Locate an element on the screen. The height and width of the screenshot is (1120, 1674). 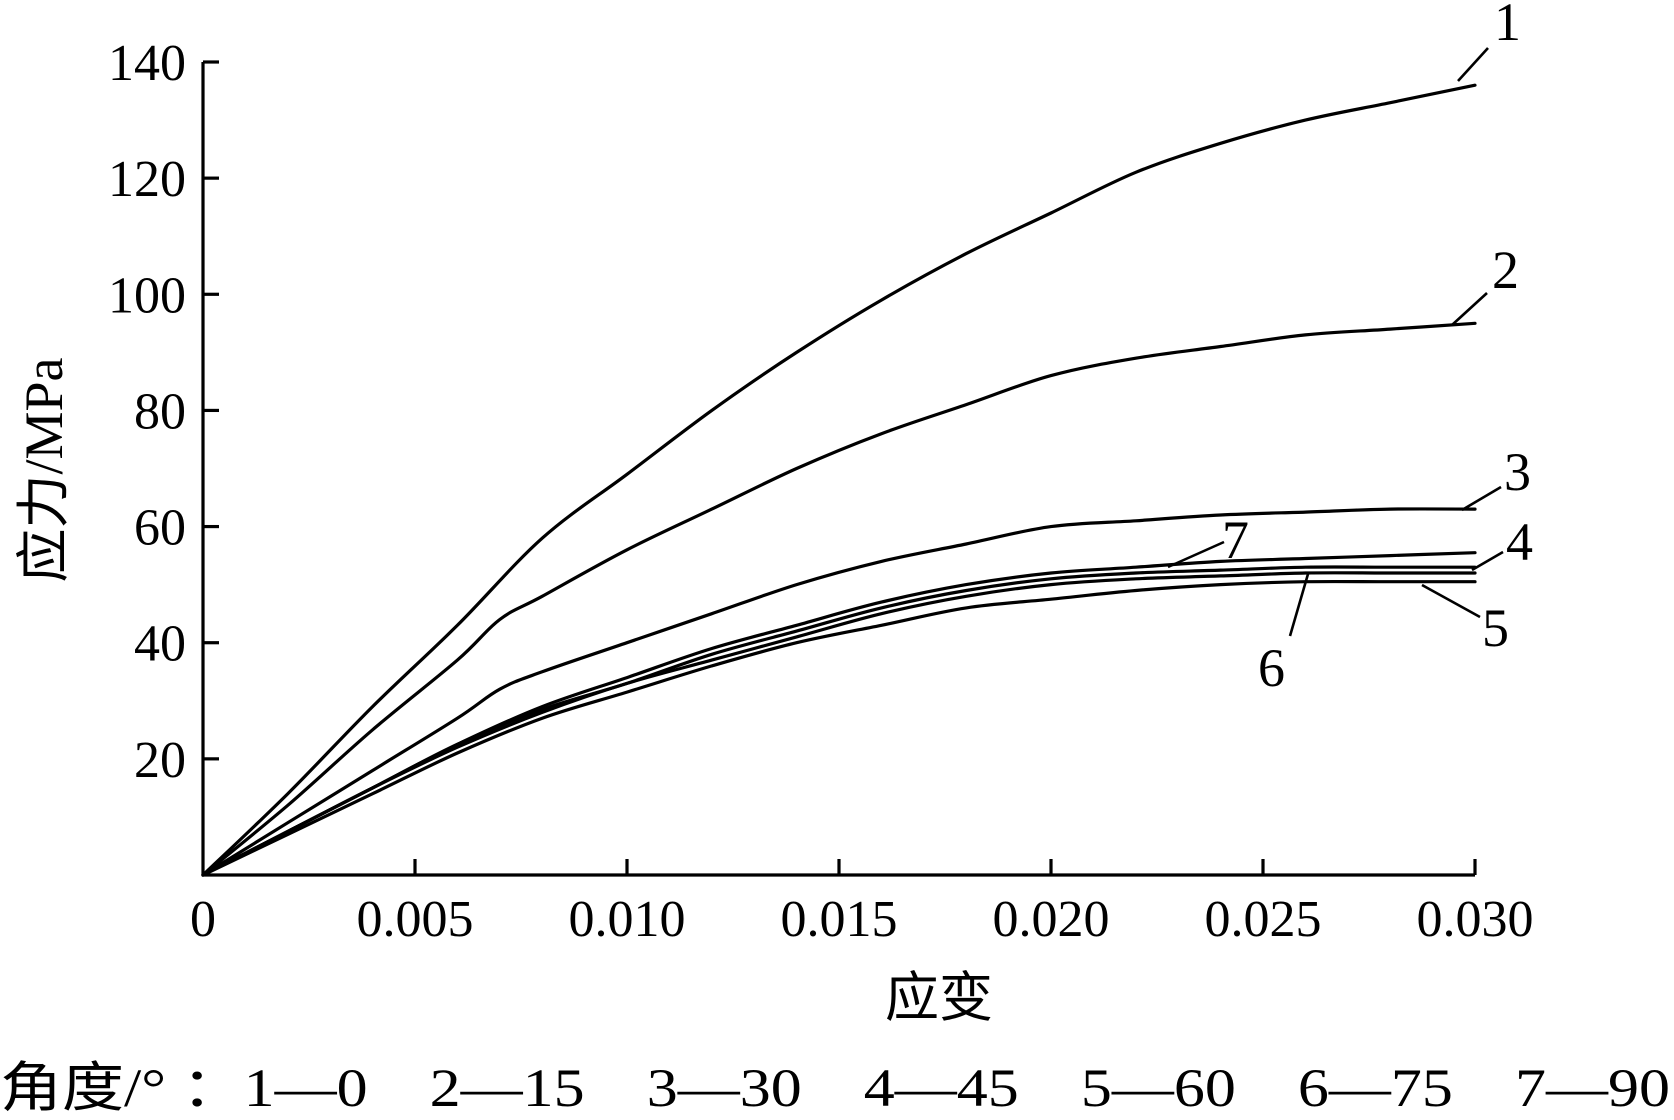
y-axis-title: 应力/MPa is located at coordinates (44, 469).